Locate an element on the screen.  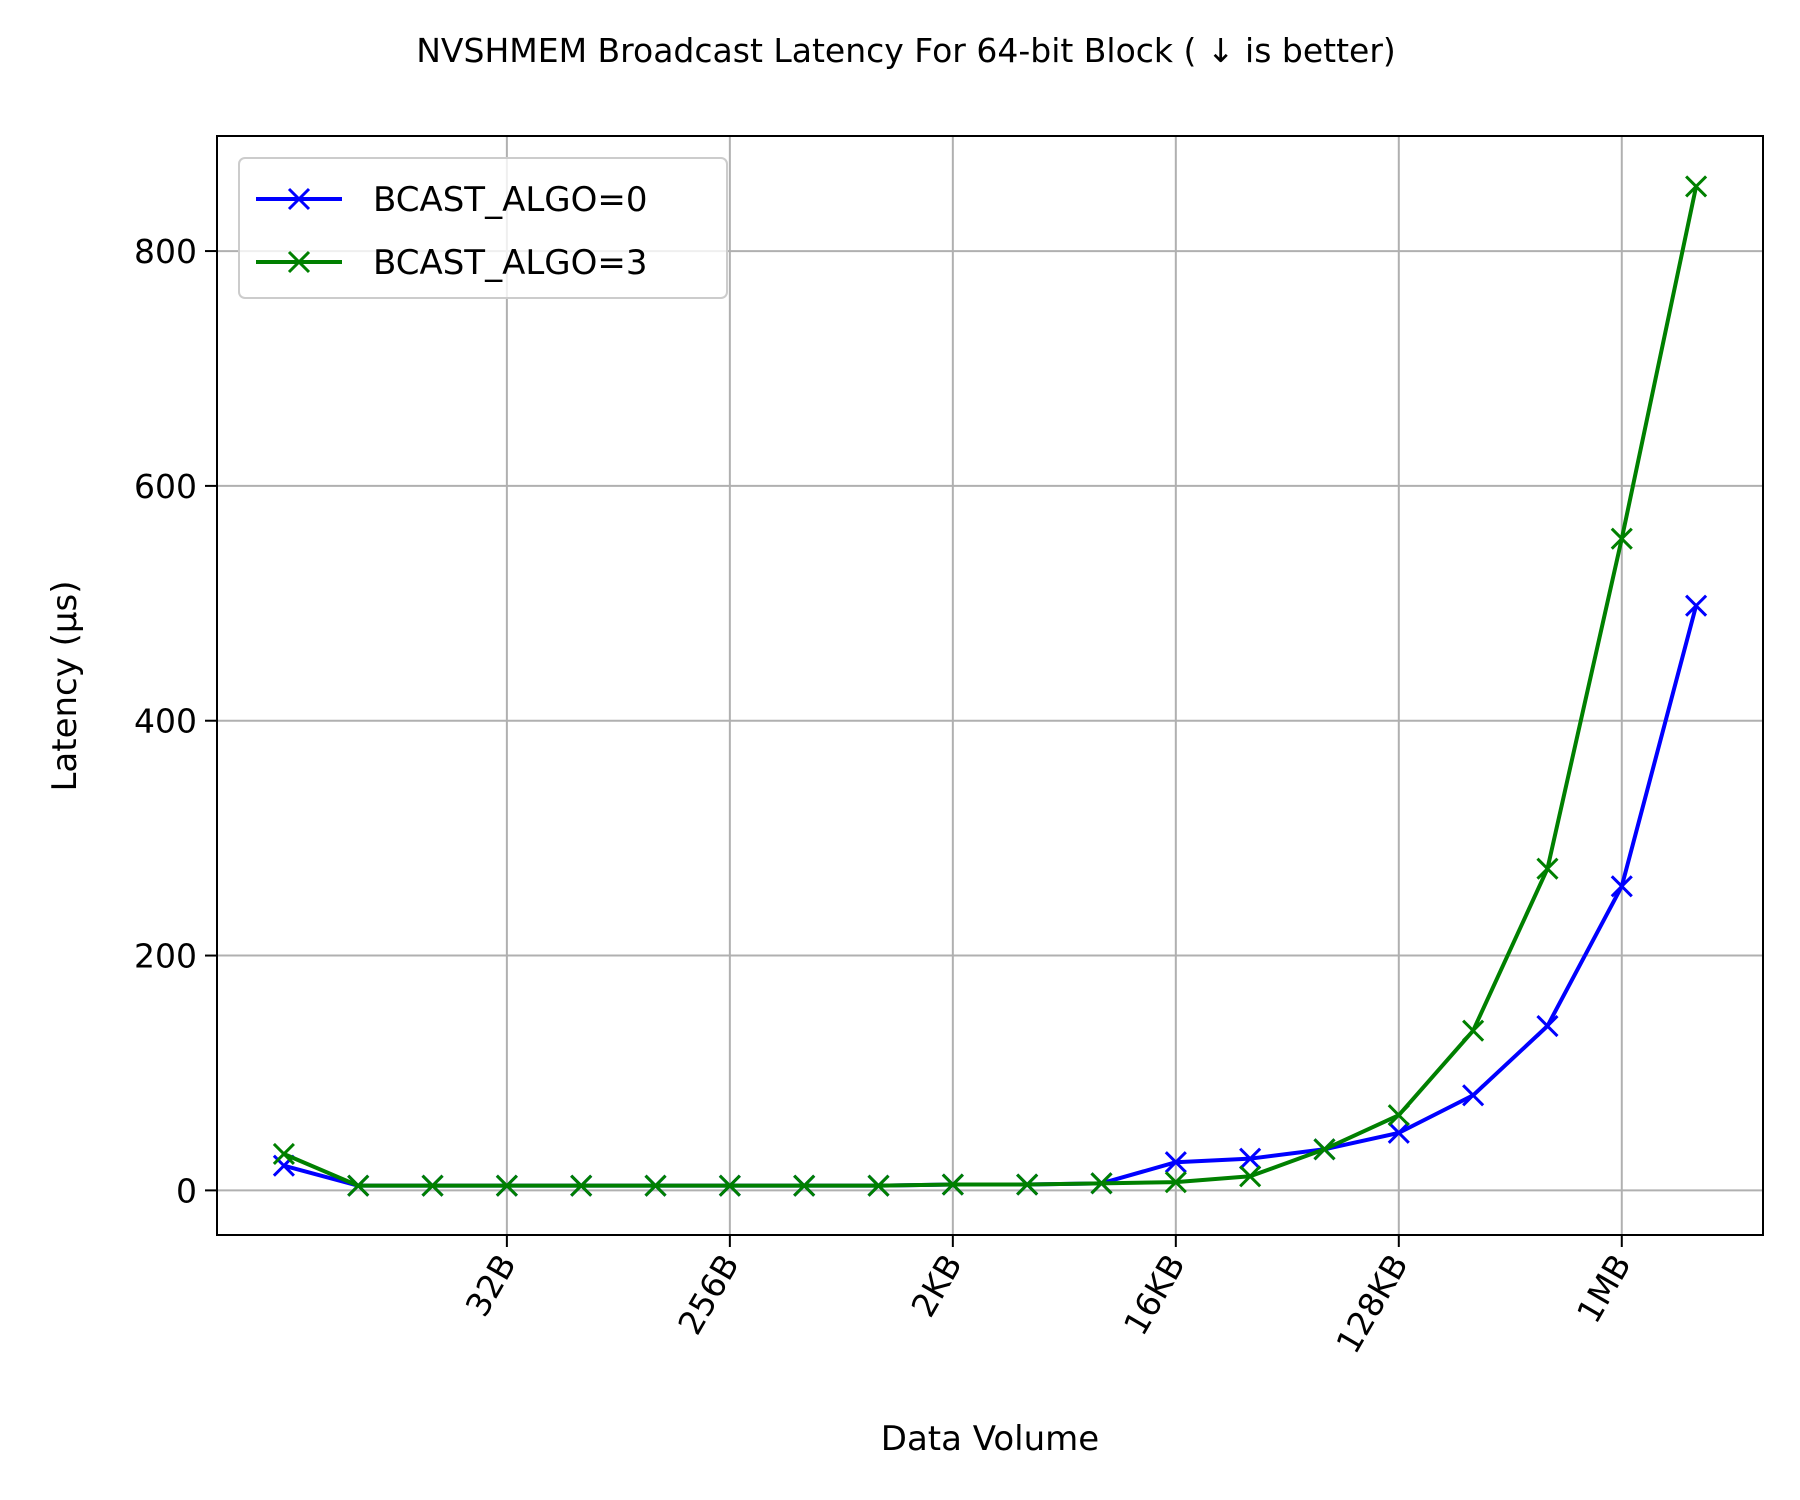
y-tick-label: 0 is located at coordinates (186, 1190).